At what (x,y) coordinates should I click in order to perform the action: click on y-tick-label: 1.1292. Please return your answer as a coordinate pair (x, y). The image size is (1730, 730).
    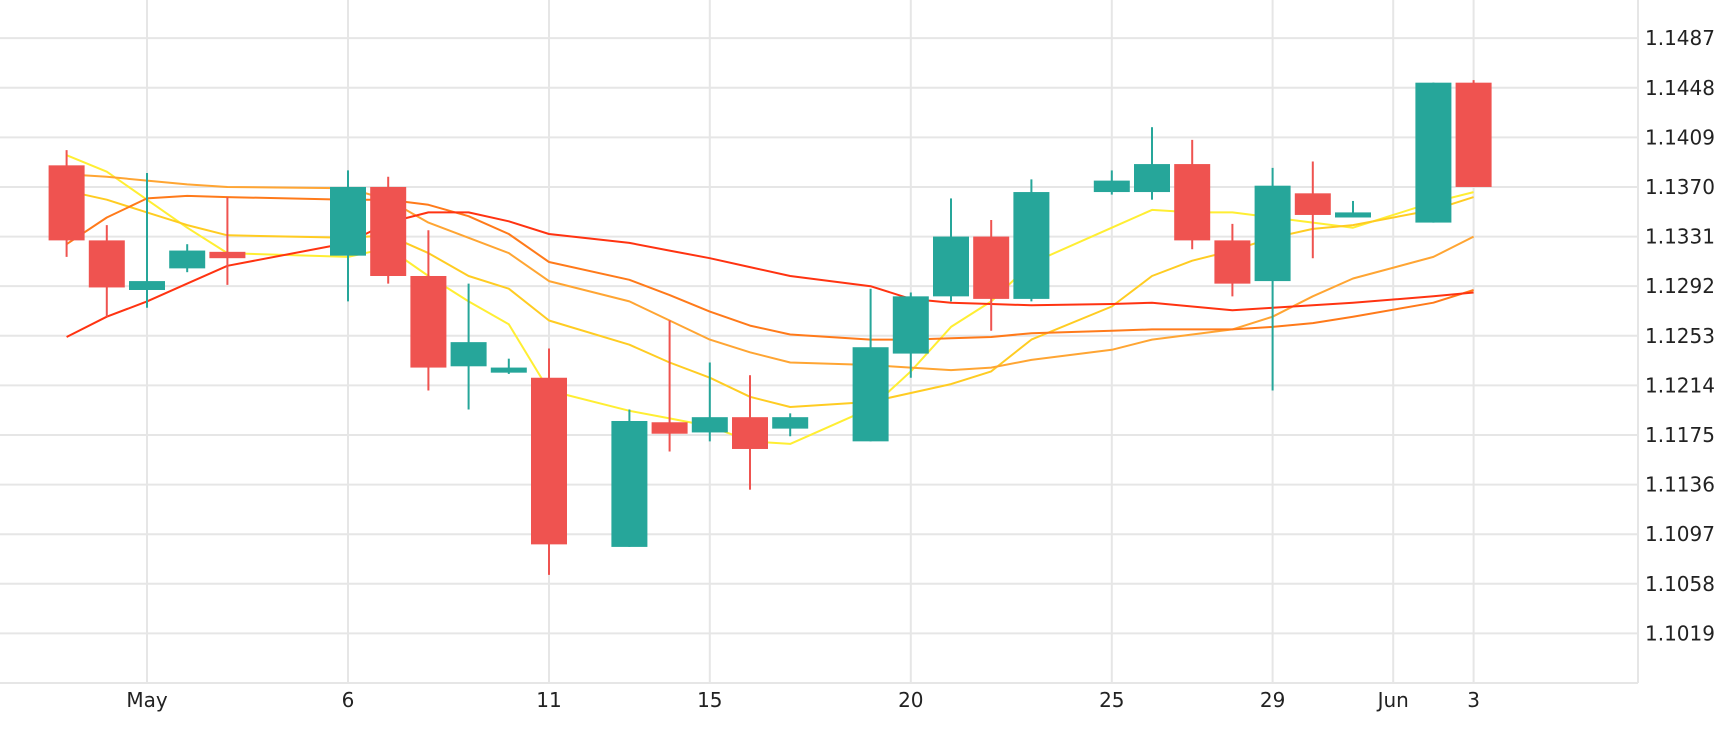
    Looking at the image, I should click on (1680, 286).